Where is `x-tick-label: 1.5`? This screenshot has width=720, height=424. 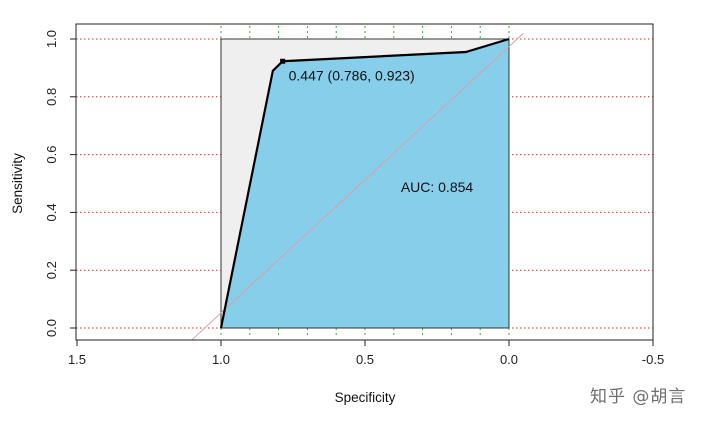 x-tick-label: 1.5 is located at coordinates (77, 359).